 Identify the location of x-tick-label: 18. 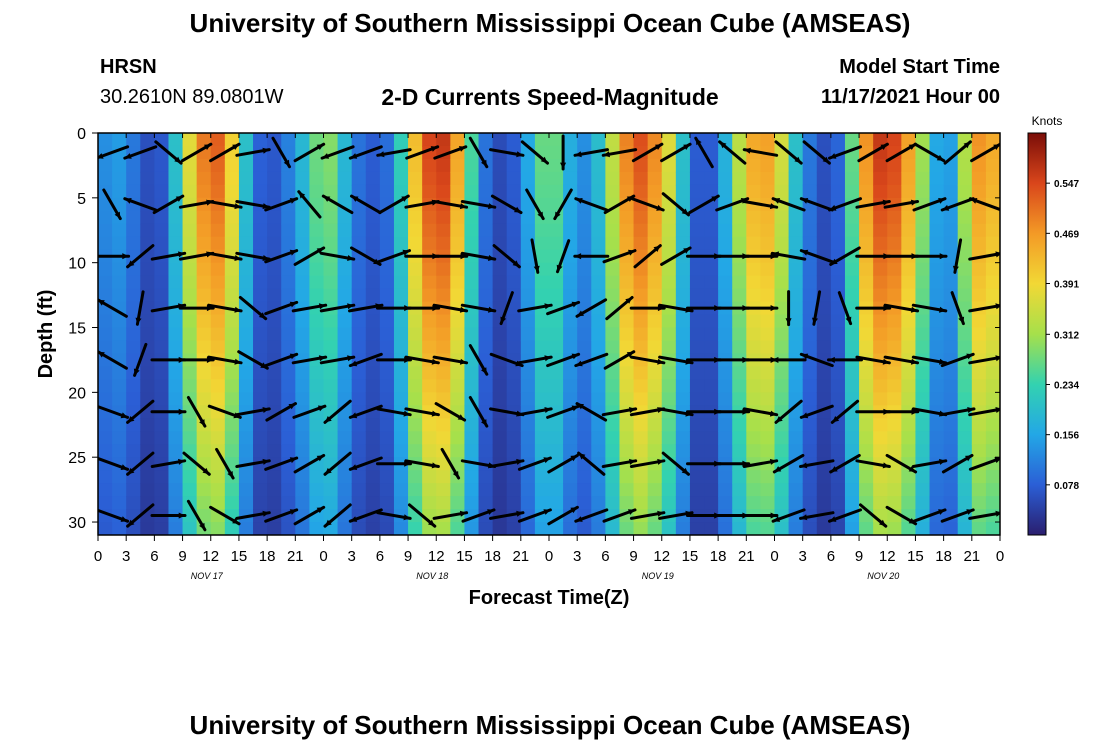
(718, 556).